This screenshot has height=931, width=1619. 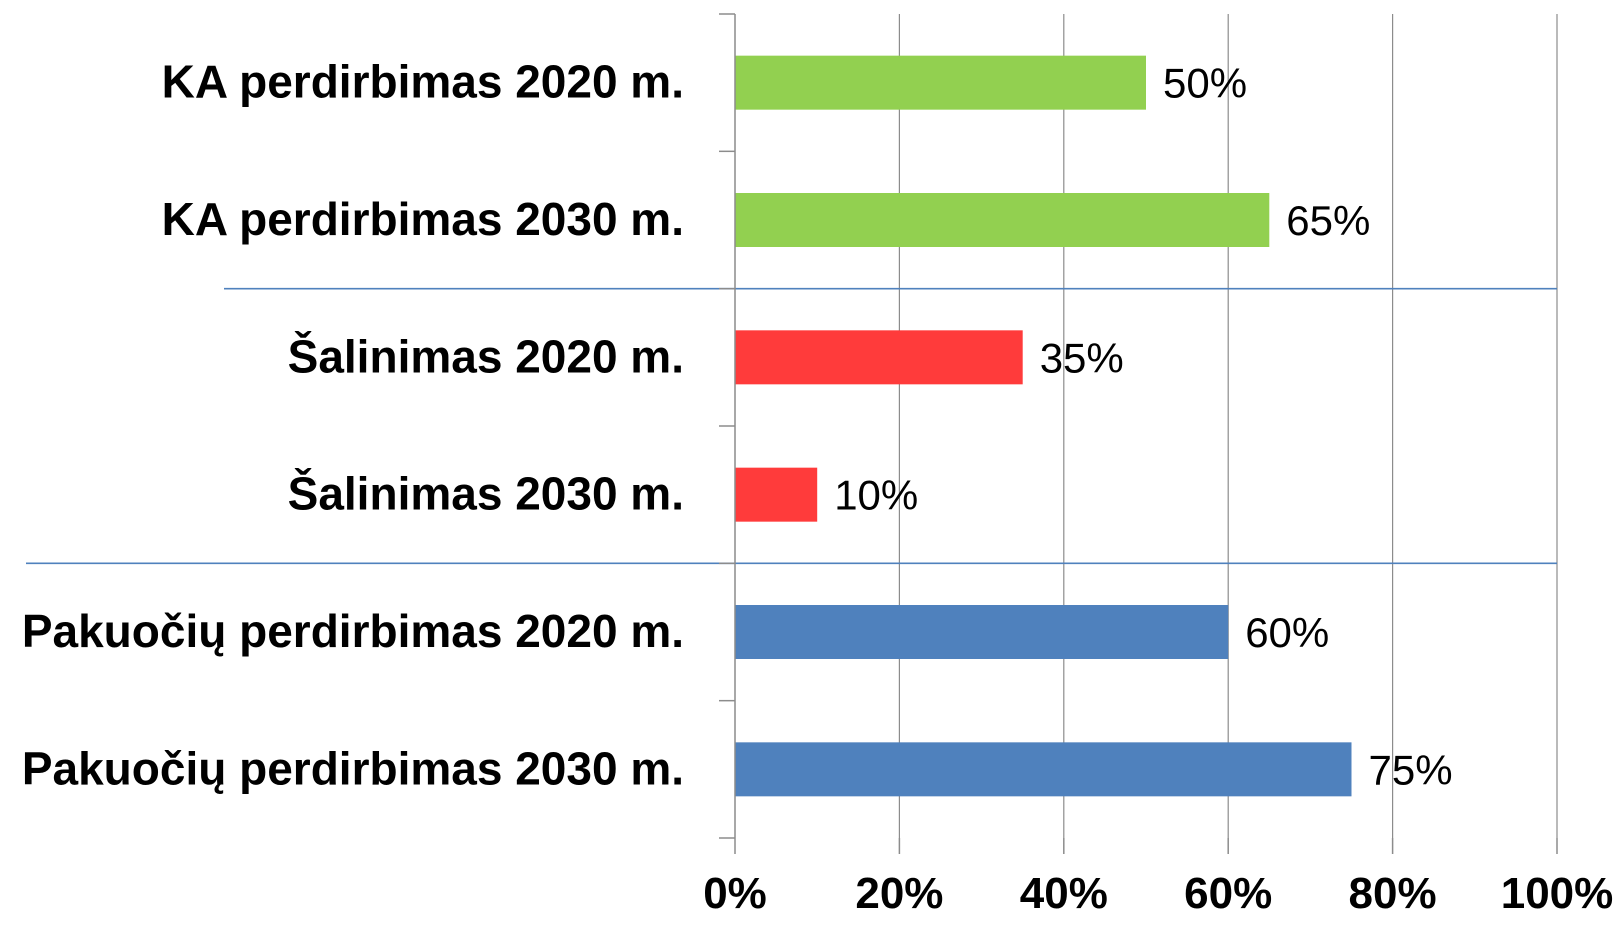 What do you see at coordinates (353, 768) in the screenshot?
I see `category-label: Pakuočių perdirbimas 2030 m.` at bounding box center [353, 768].